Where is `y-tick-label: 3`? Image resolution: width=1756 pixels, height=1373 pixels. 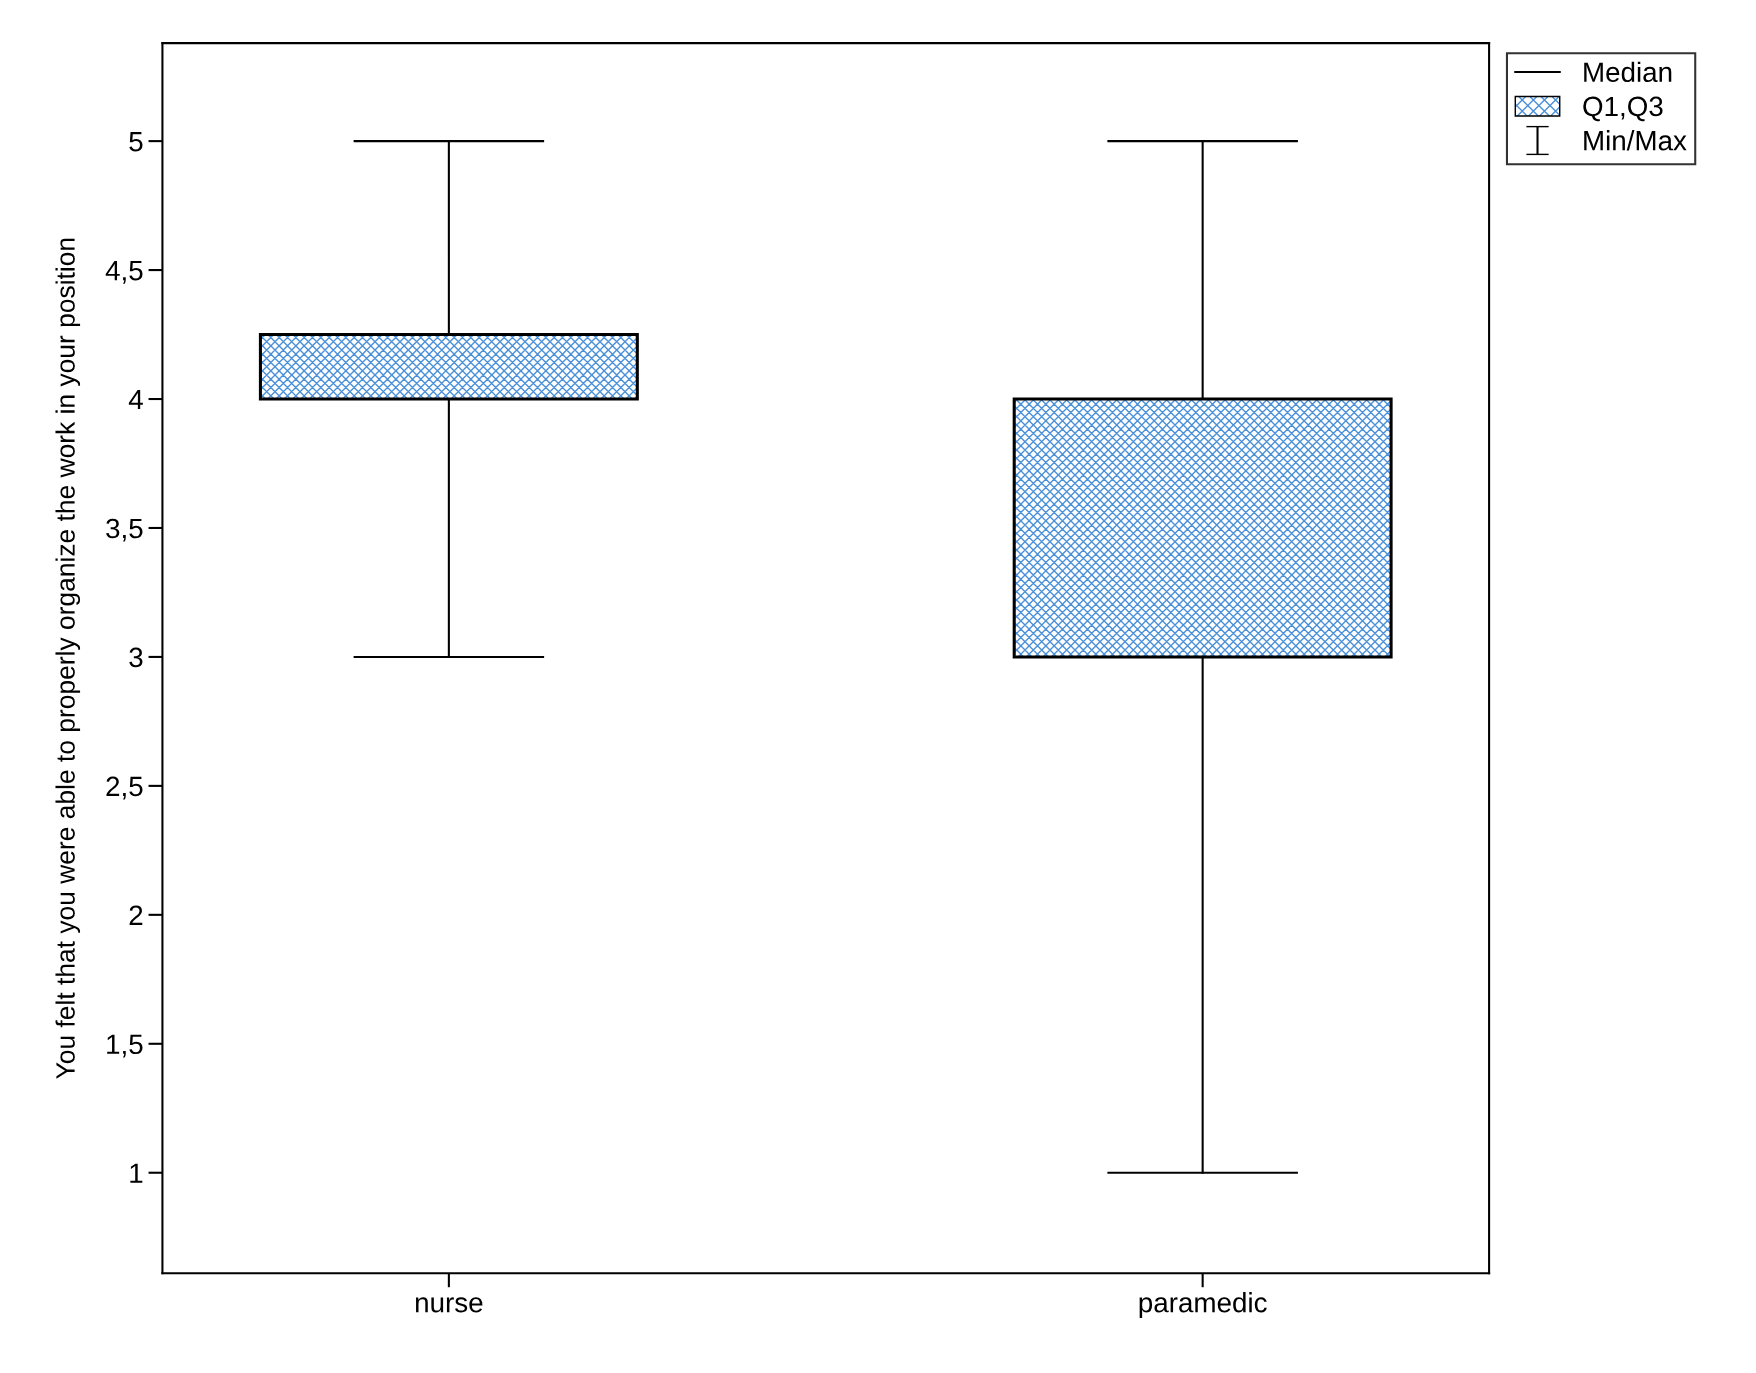
y-tick-label: 3 is located at coordinates (136, 657).